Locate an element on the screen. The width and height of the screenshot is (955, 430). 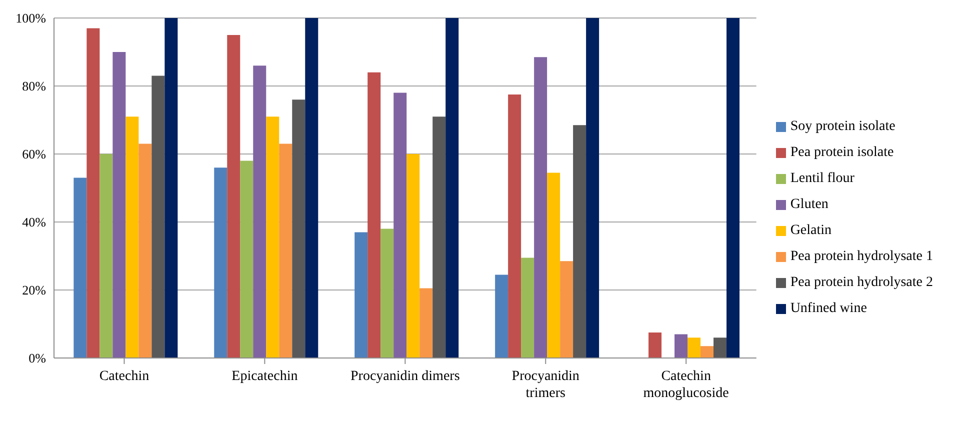
legend-label: Soy protein isolate is located at coordinates (843, 126).